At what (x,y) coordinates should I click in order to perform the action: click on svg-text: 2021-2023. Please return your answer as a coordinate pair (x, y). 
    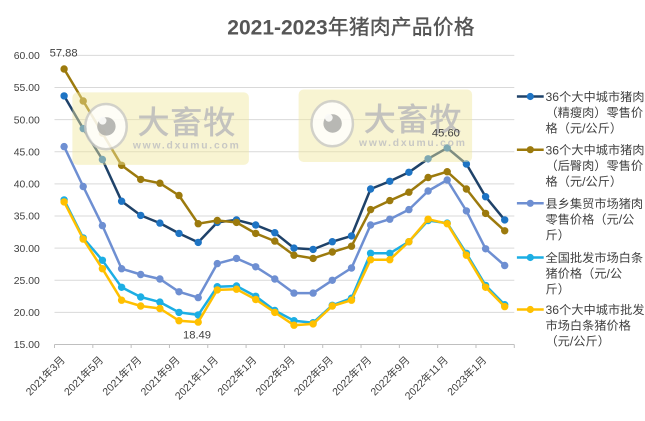
    Looking at the image, I should click on (277, 27).